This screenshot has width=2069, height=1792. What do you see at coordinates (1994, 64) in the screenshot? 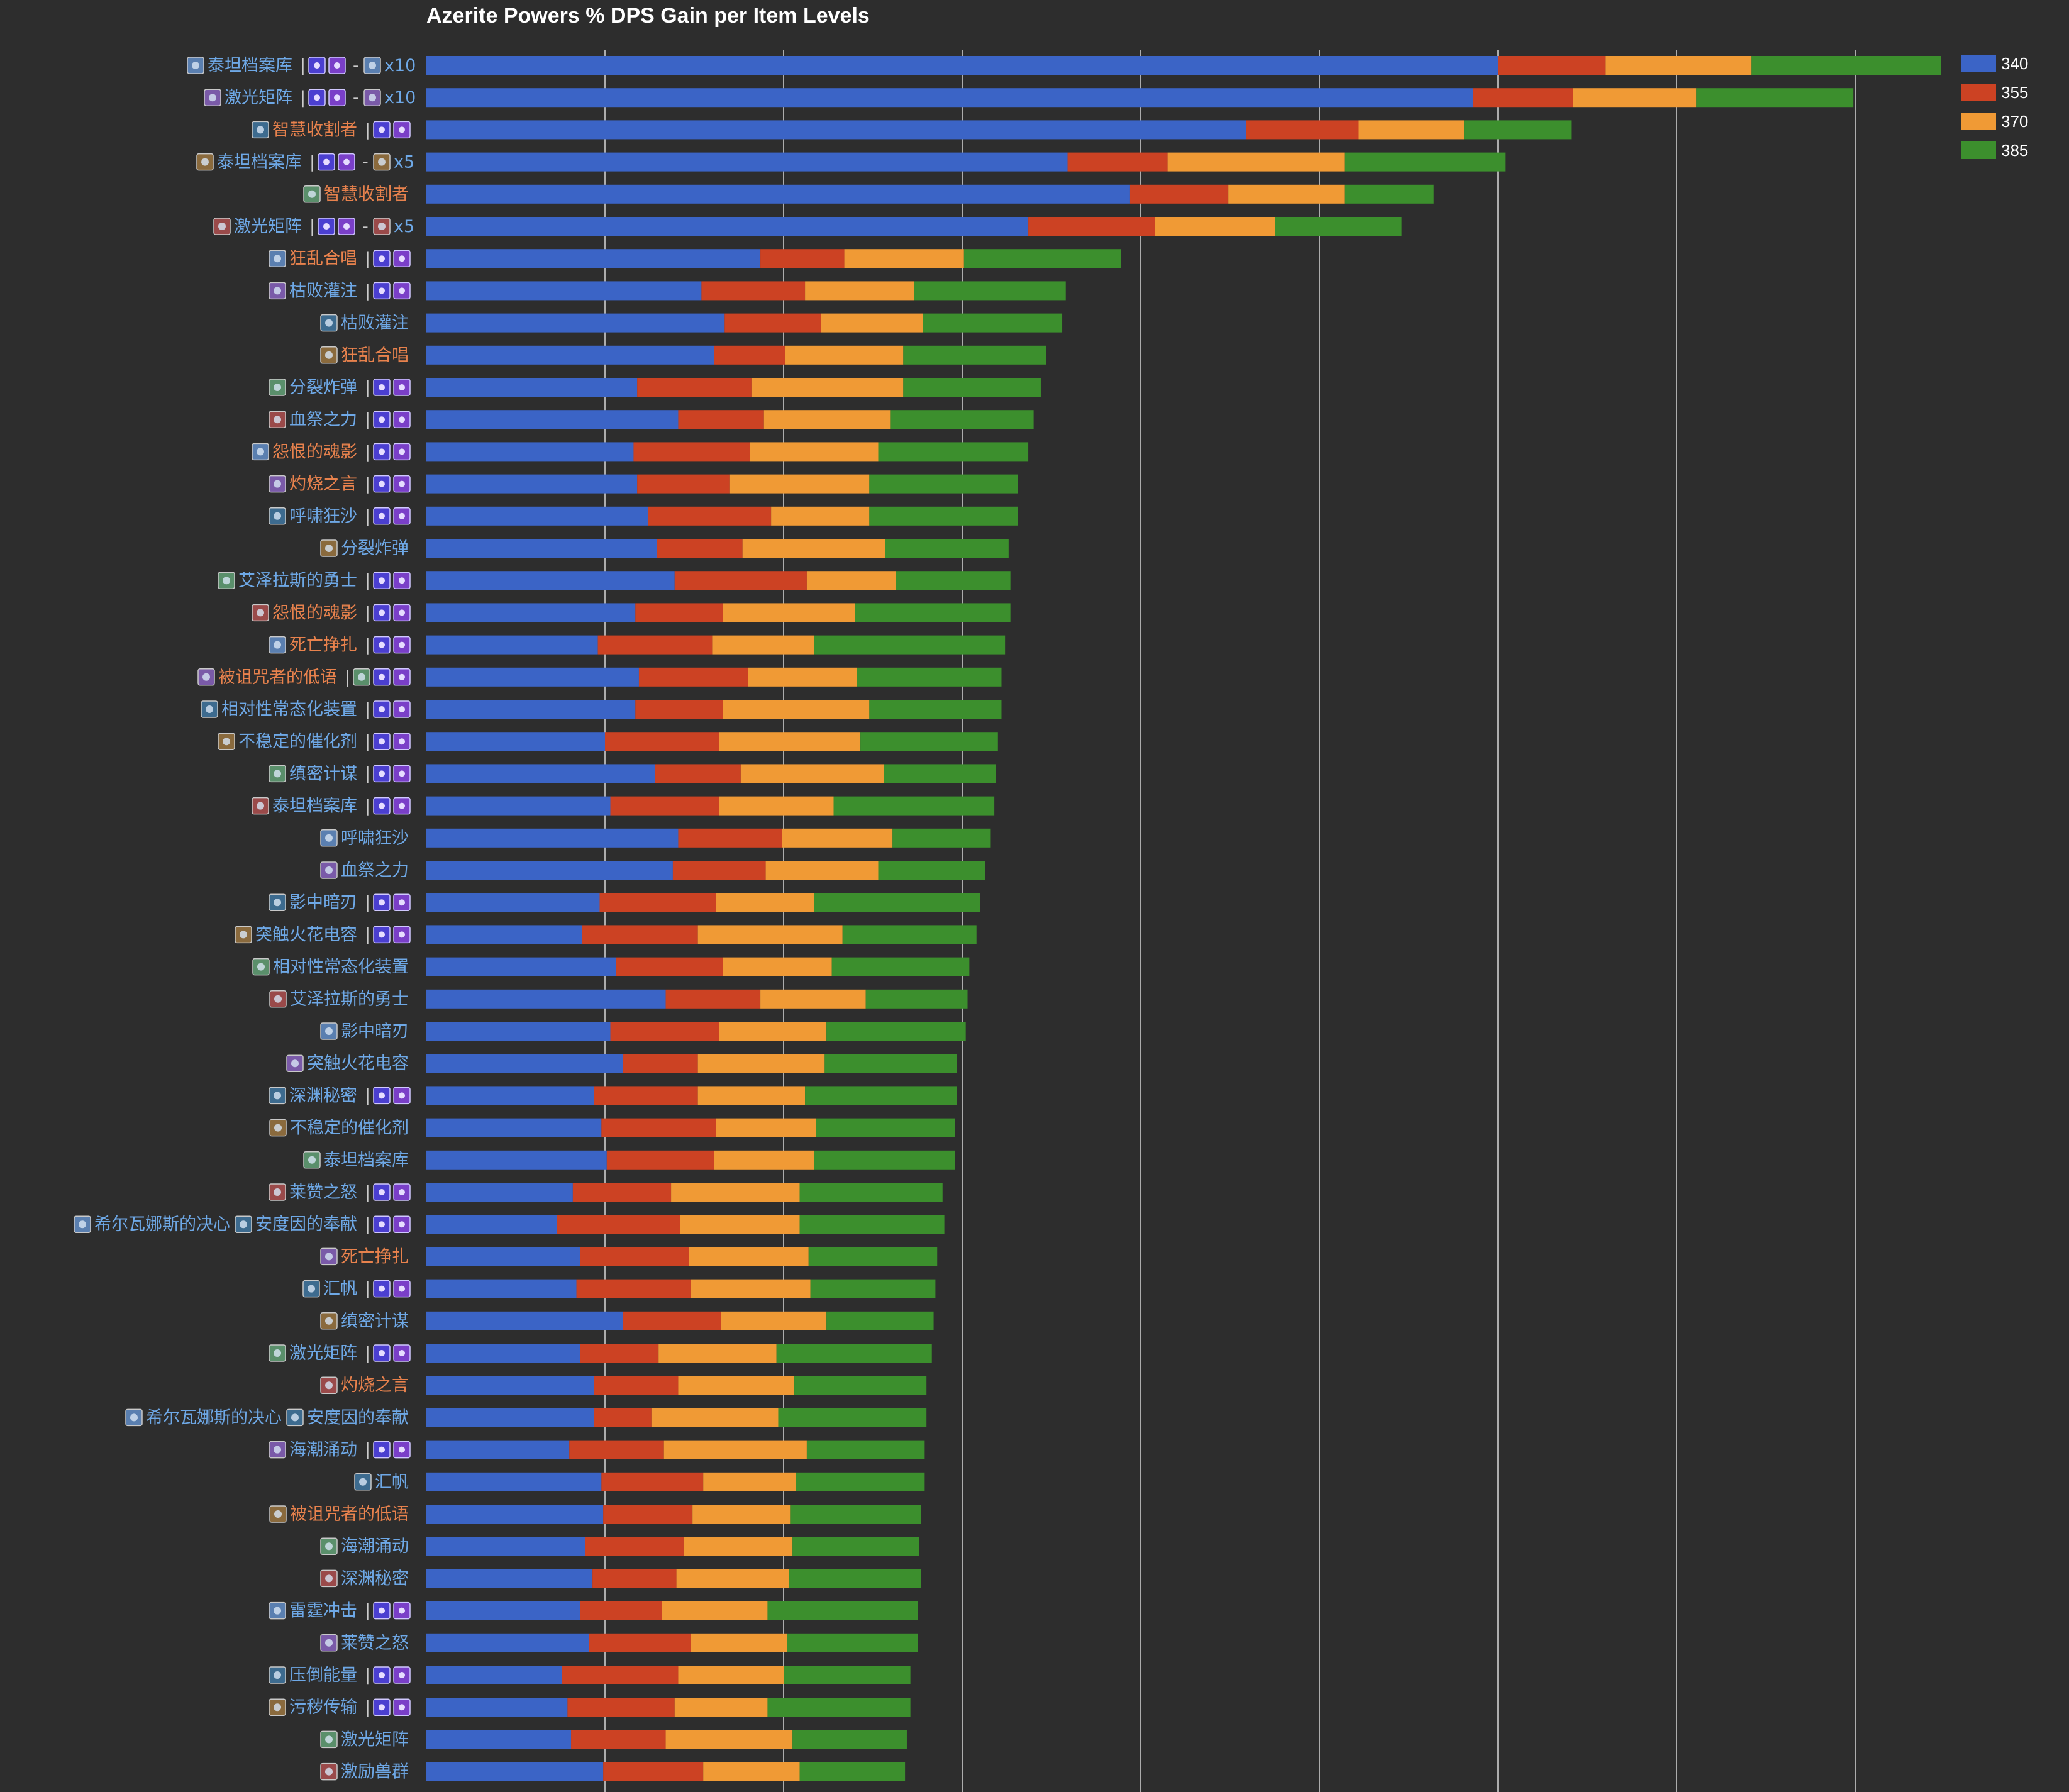
I see `legend-item-340: 340` at bounding box center [1994, 64].